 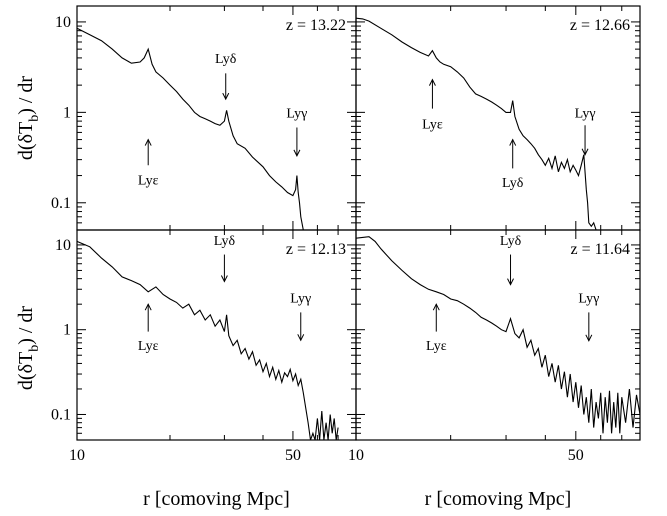 What do you see at coordinates (600, 249) in the screenshot?
I see `redshift-label: z = 11.64` at bounding box center [600, 249].